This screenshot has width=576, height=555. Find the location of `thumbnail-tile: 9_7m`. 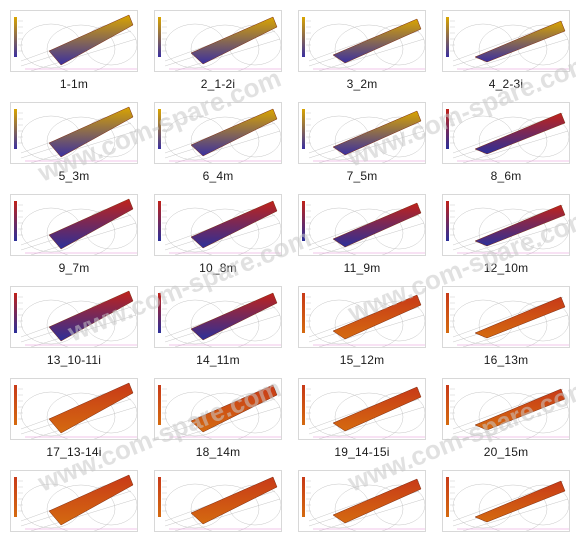

thumbnail-tile: 9_7m is located at coordinates (74, 236).